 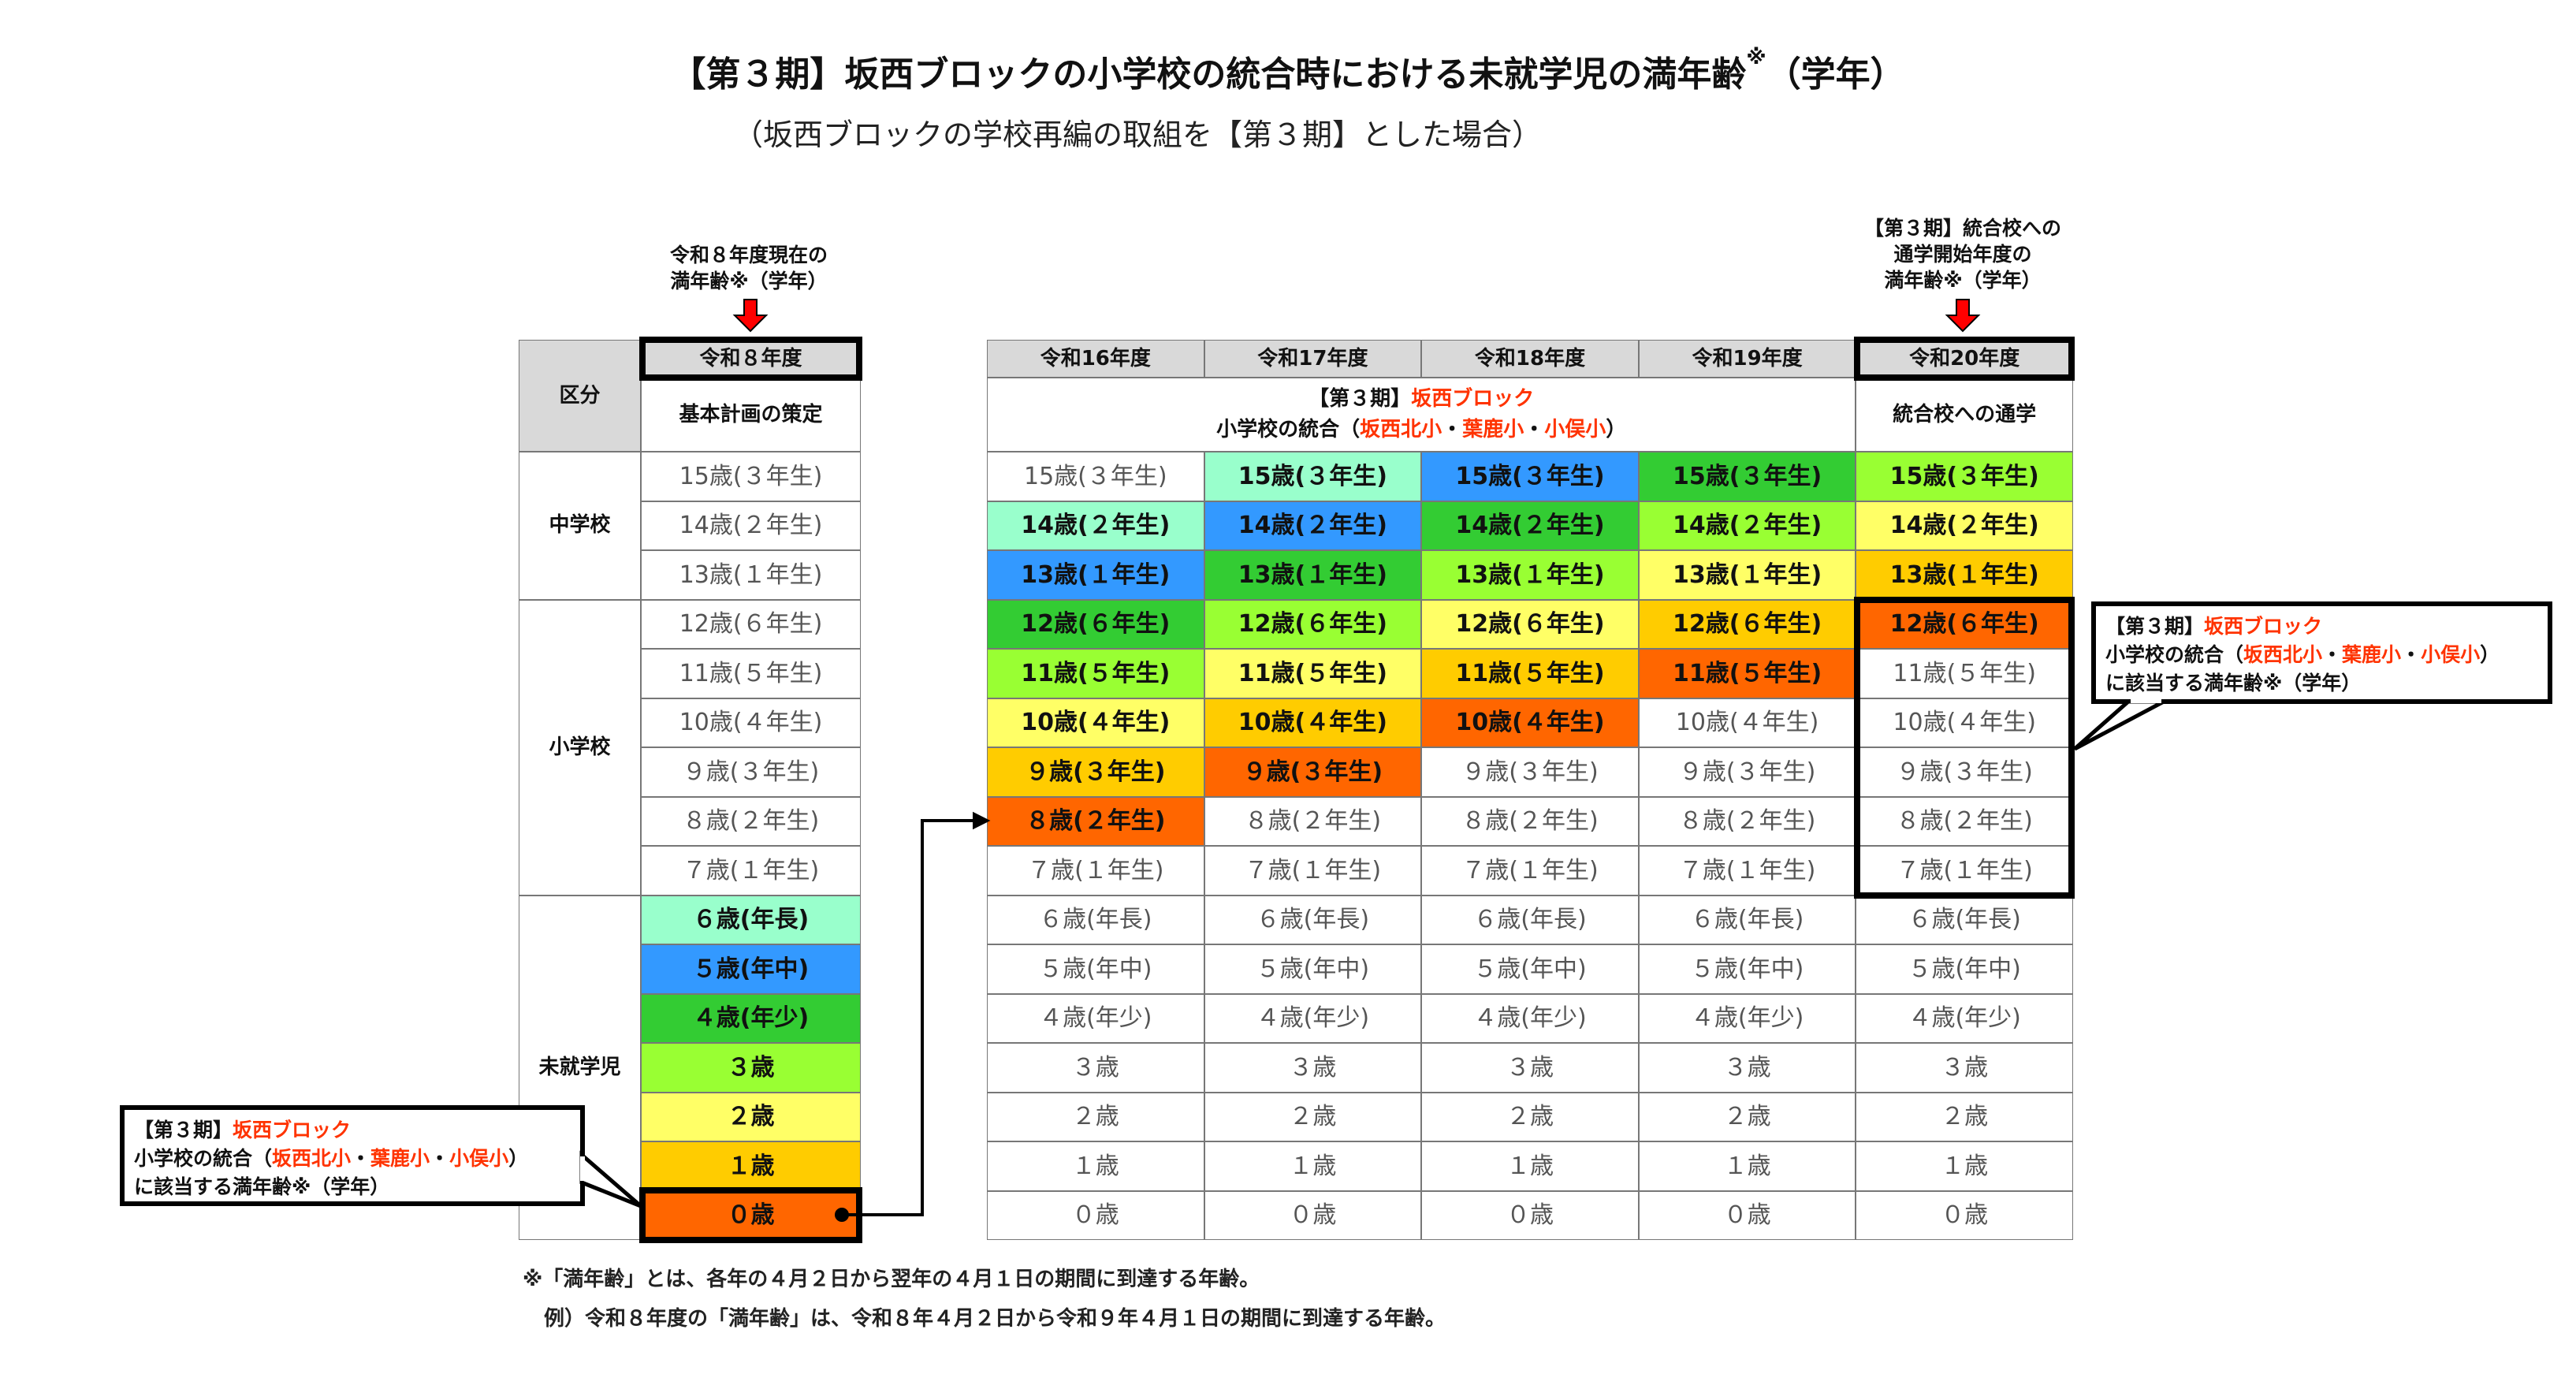 What do you see at coordinates (1421, 415) in the screenshot?
I see `merged-header: 【第３期】坂西ブロック 小学校の統合（坂西北小・葉鹿小・小俣小）` at bounding box center [1421, 415].